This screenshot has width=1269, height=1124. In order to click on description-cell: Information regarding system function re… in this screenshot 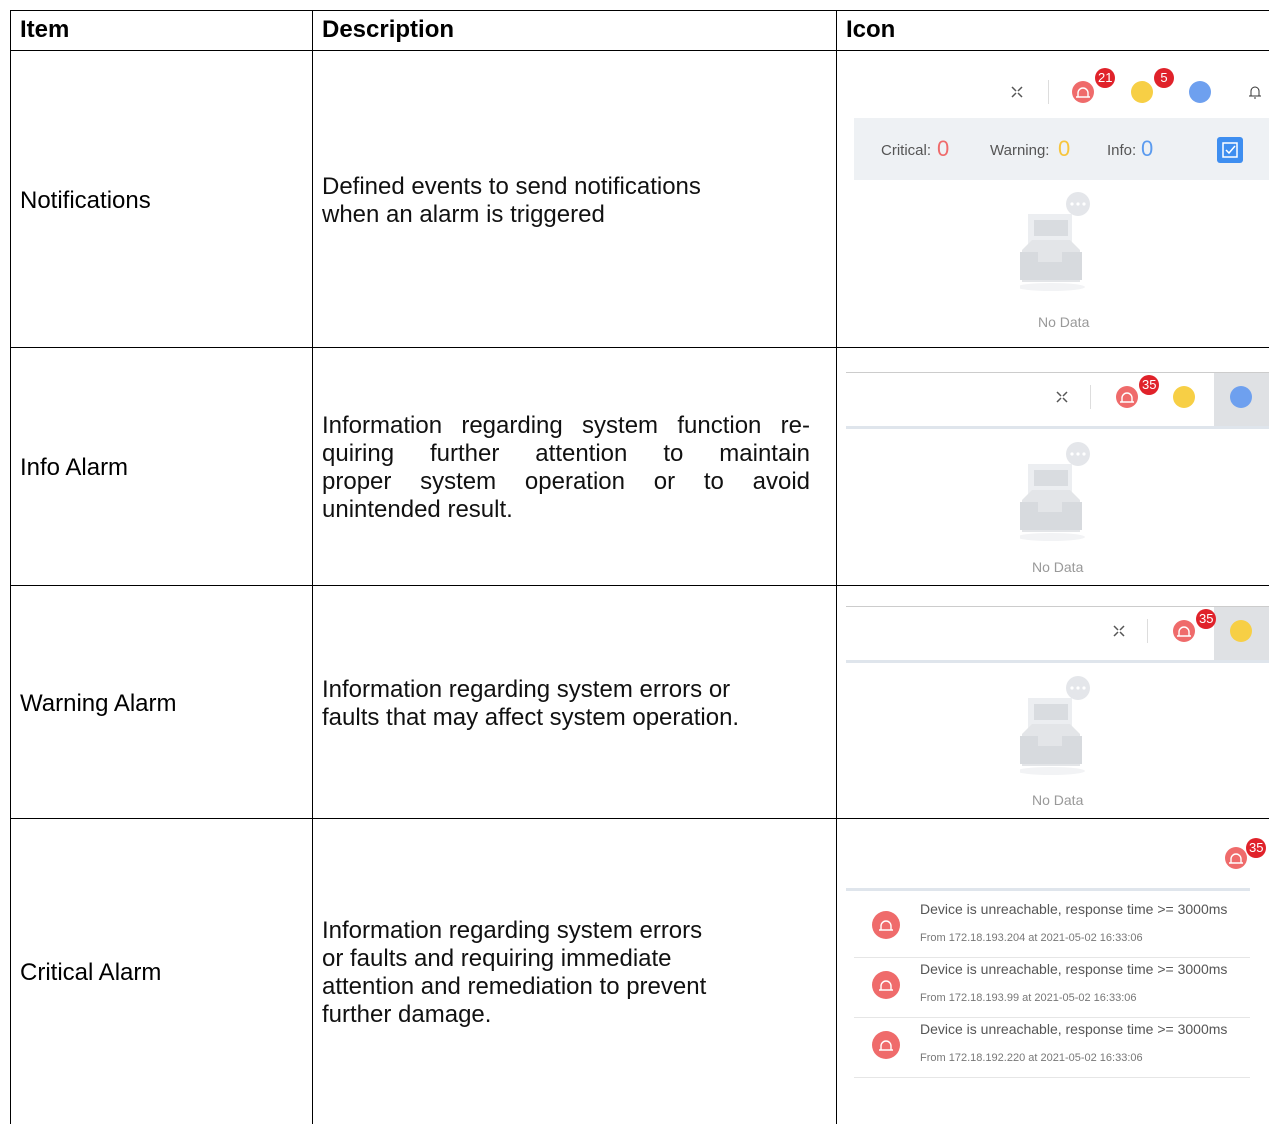, I will do `click(566, 468)`.